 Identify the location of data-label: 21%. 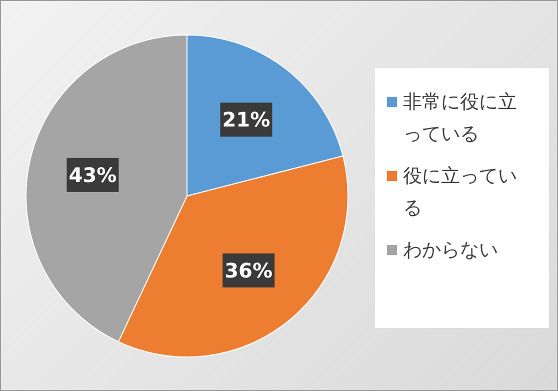
(246, 120).